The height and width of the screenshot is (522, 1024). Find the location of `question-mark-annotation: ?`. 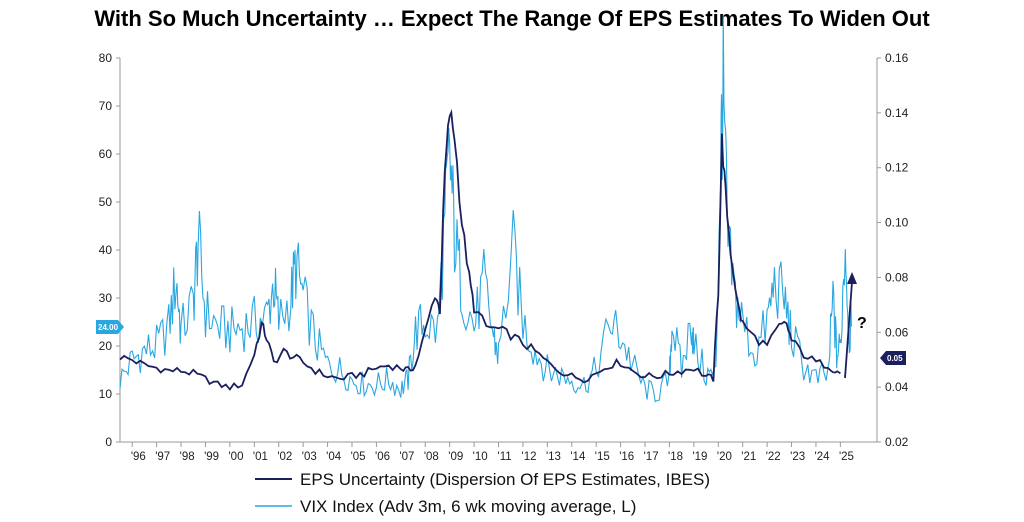

question-mark-annotation: ? is located at coordinates (862, 323).